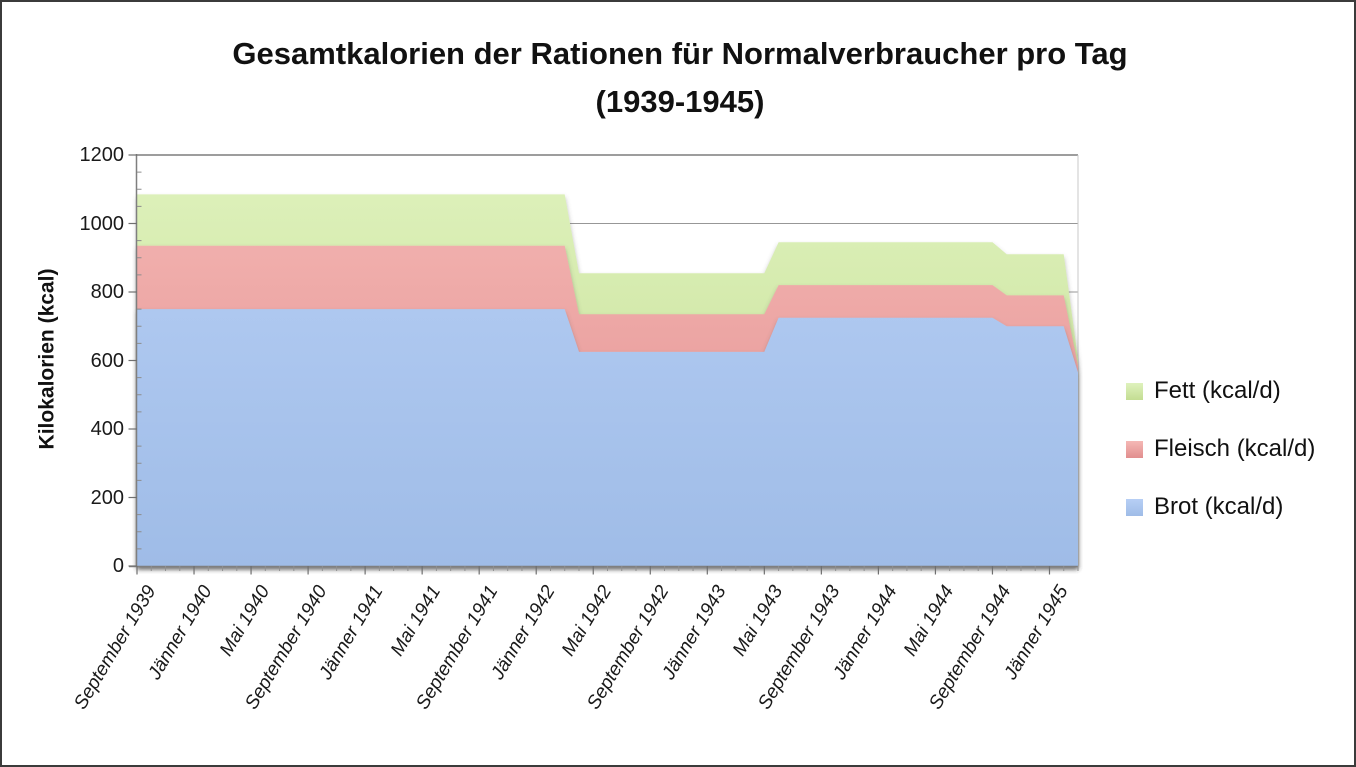 Image resolution: width=1356 pixels, height=767 pixels. I want to click on legend-item-fett: Fett (kcal/d), so click(1220, 390).